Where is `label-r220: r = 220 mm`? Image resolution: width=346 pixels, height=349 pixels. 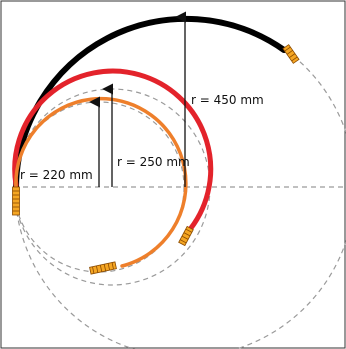
label-r220: r = 220 mm is located at coordinates (56, 175).